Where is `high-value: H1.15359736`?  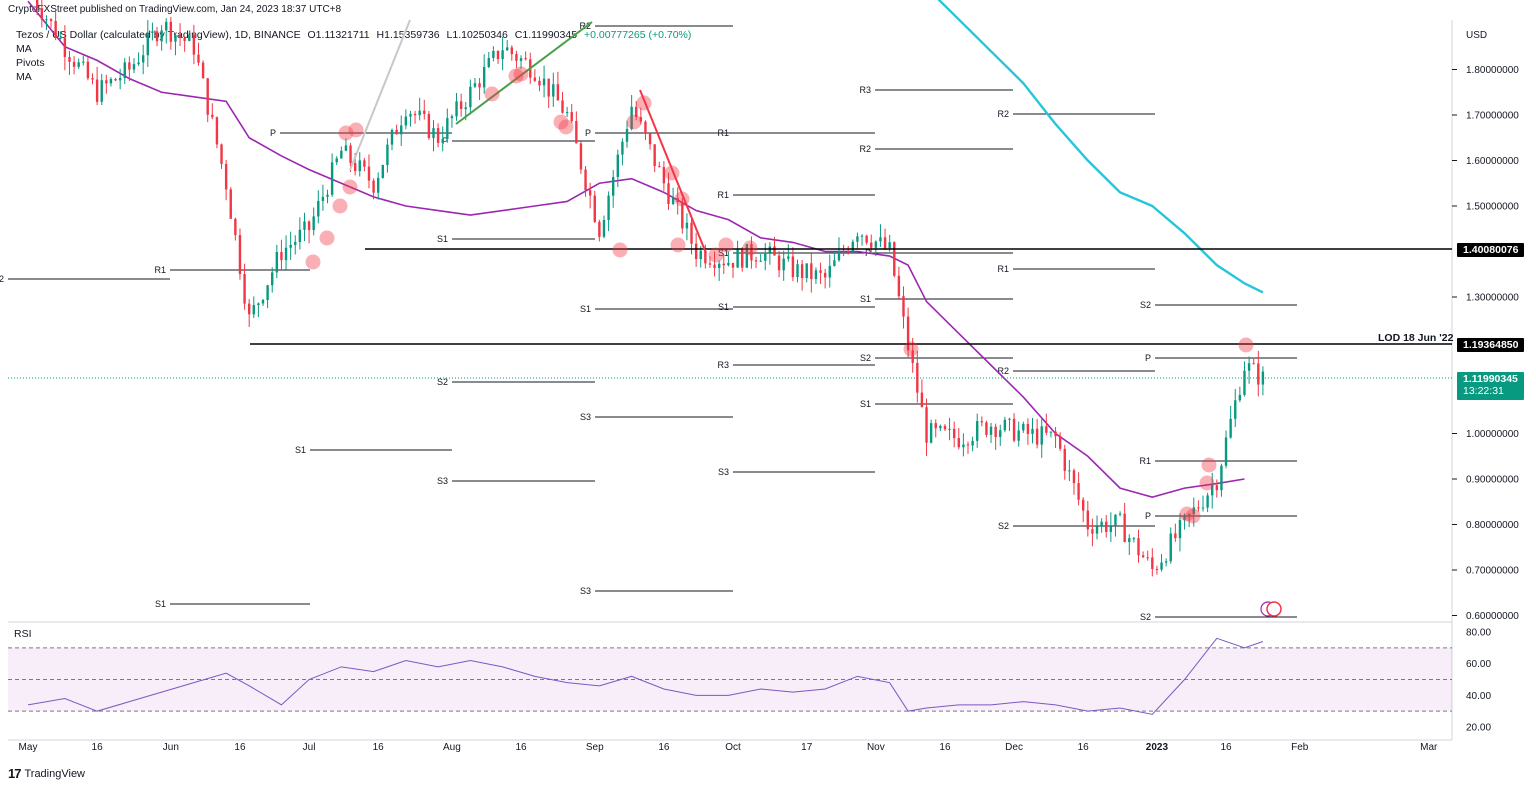 high-value: H1.15359736 is located at coordinates (408, 35).